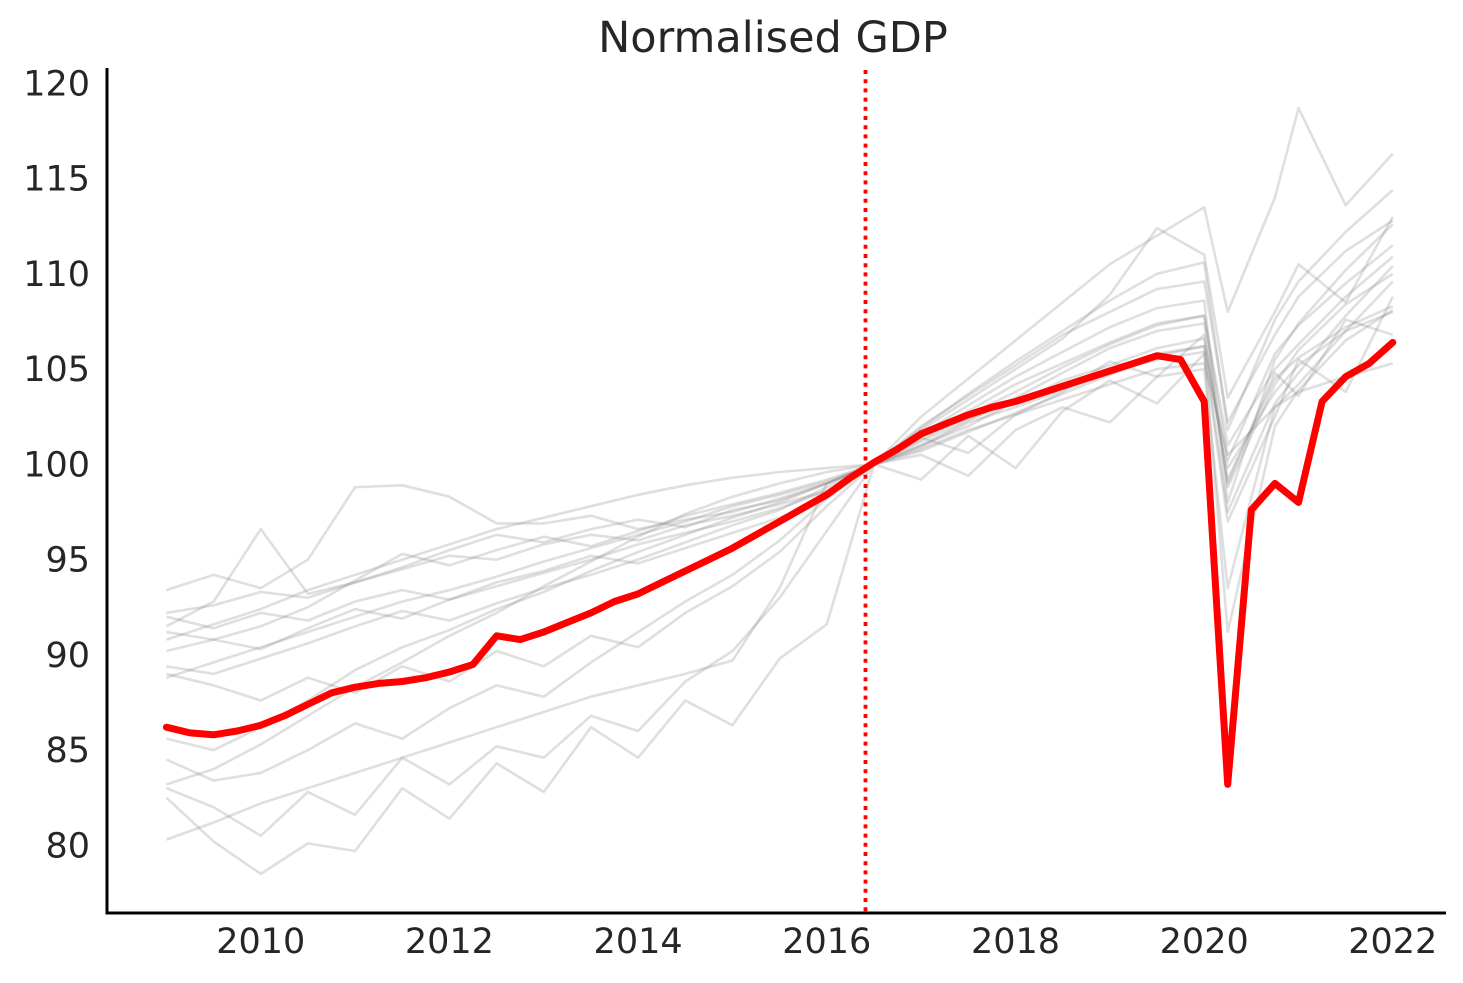  What do you see at coordinates (1392, 942) in the screenshot?
I see `x-tick-label: 2022` at bounding box center [1392, 942].